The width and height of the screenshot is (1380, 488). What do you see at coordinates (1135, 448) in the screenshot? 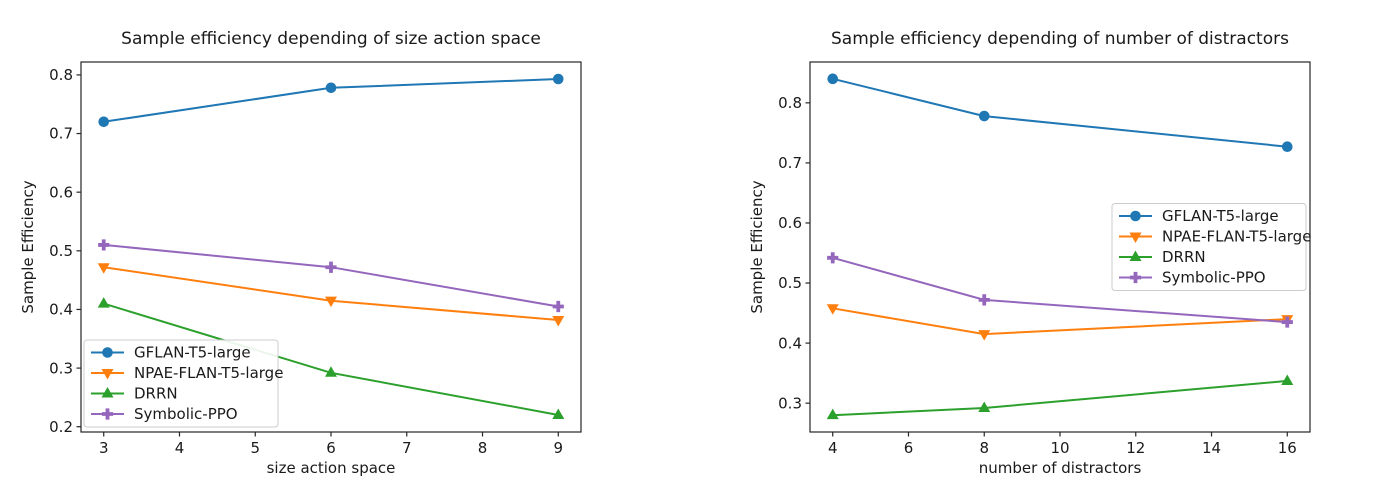
I see `x-tick-label: 12` at bounding box center [1135, 448].